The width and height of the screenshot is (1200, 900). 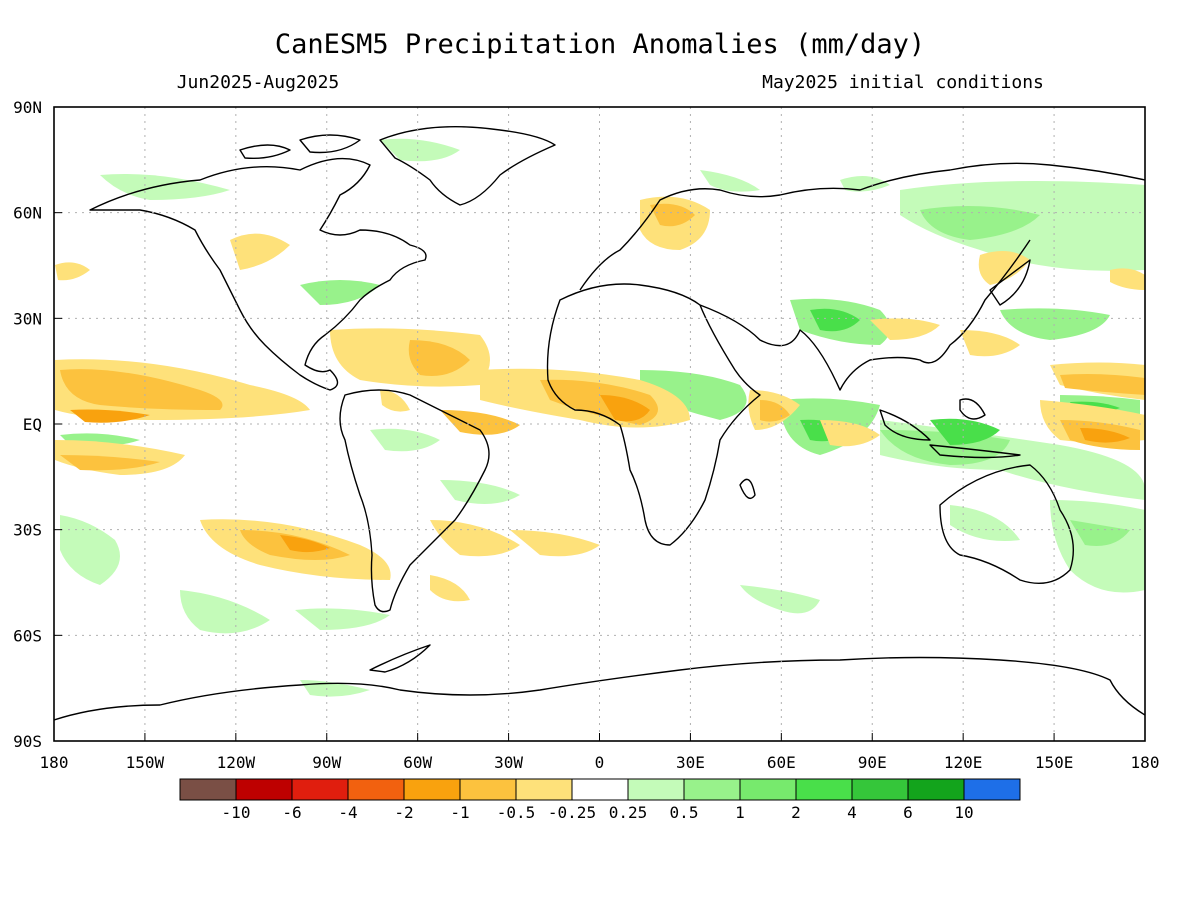 I want to click on longitude-tick-label: 150E, so click(x=1054, y=762).